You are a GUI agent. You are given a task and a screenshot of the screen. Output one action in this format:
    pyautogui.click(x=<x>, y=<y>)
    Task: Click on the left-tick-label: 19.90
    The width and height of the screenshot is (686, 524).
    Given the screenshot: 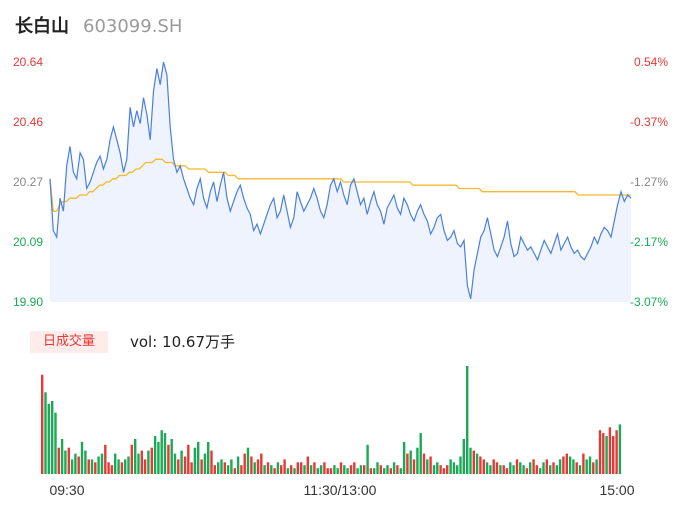 What is the action you would take?
    pyautogui.click(x=28, y=302)
    